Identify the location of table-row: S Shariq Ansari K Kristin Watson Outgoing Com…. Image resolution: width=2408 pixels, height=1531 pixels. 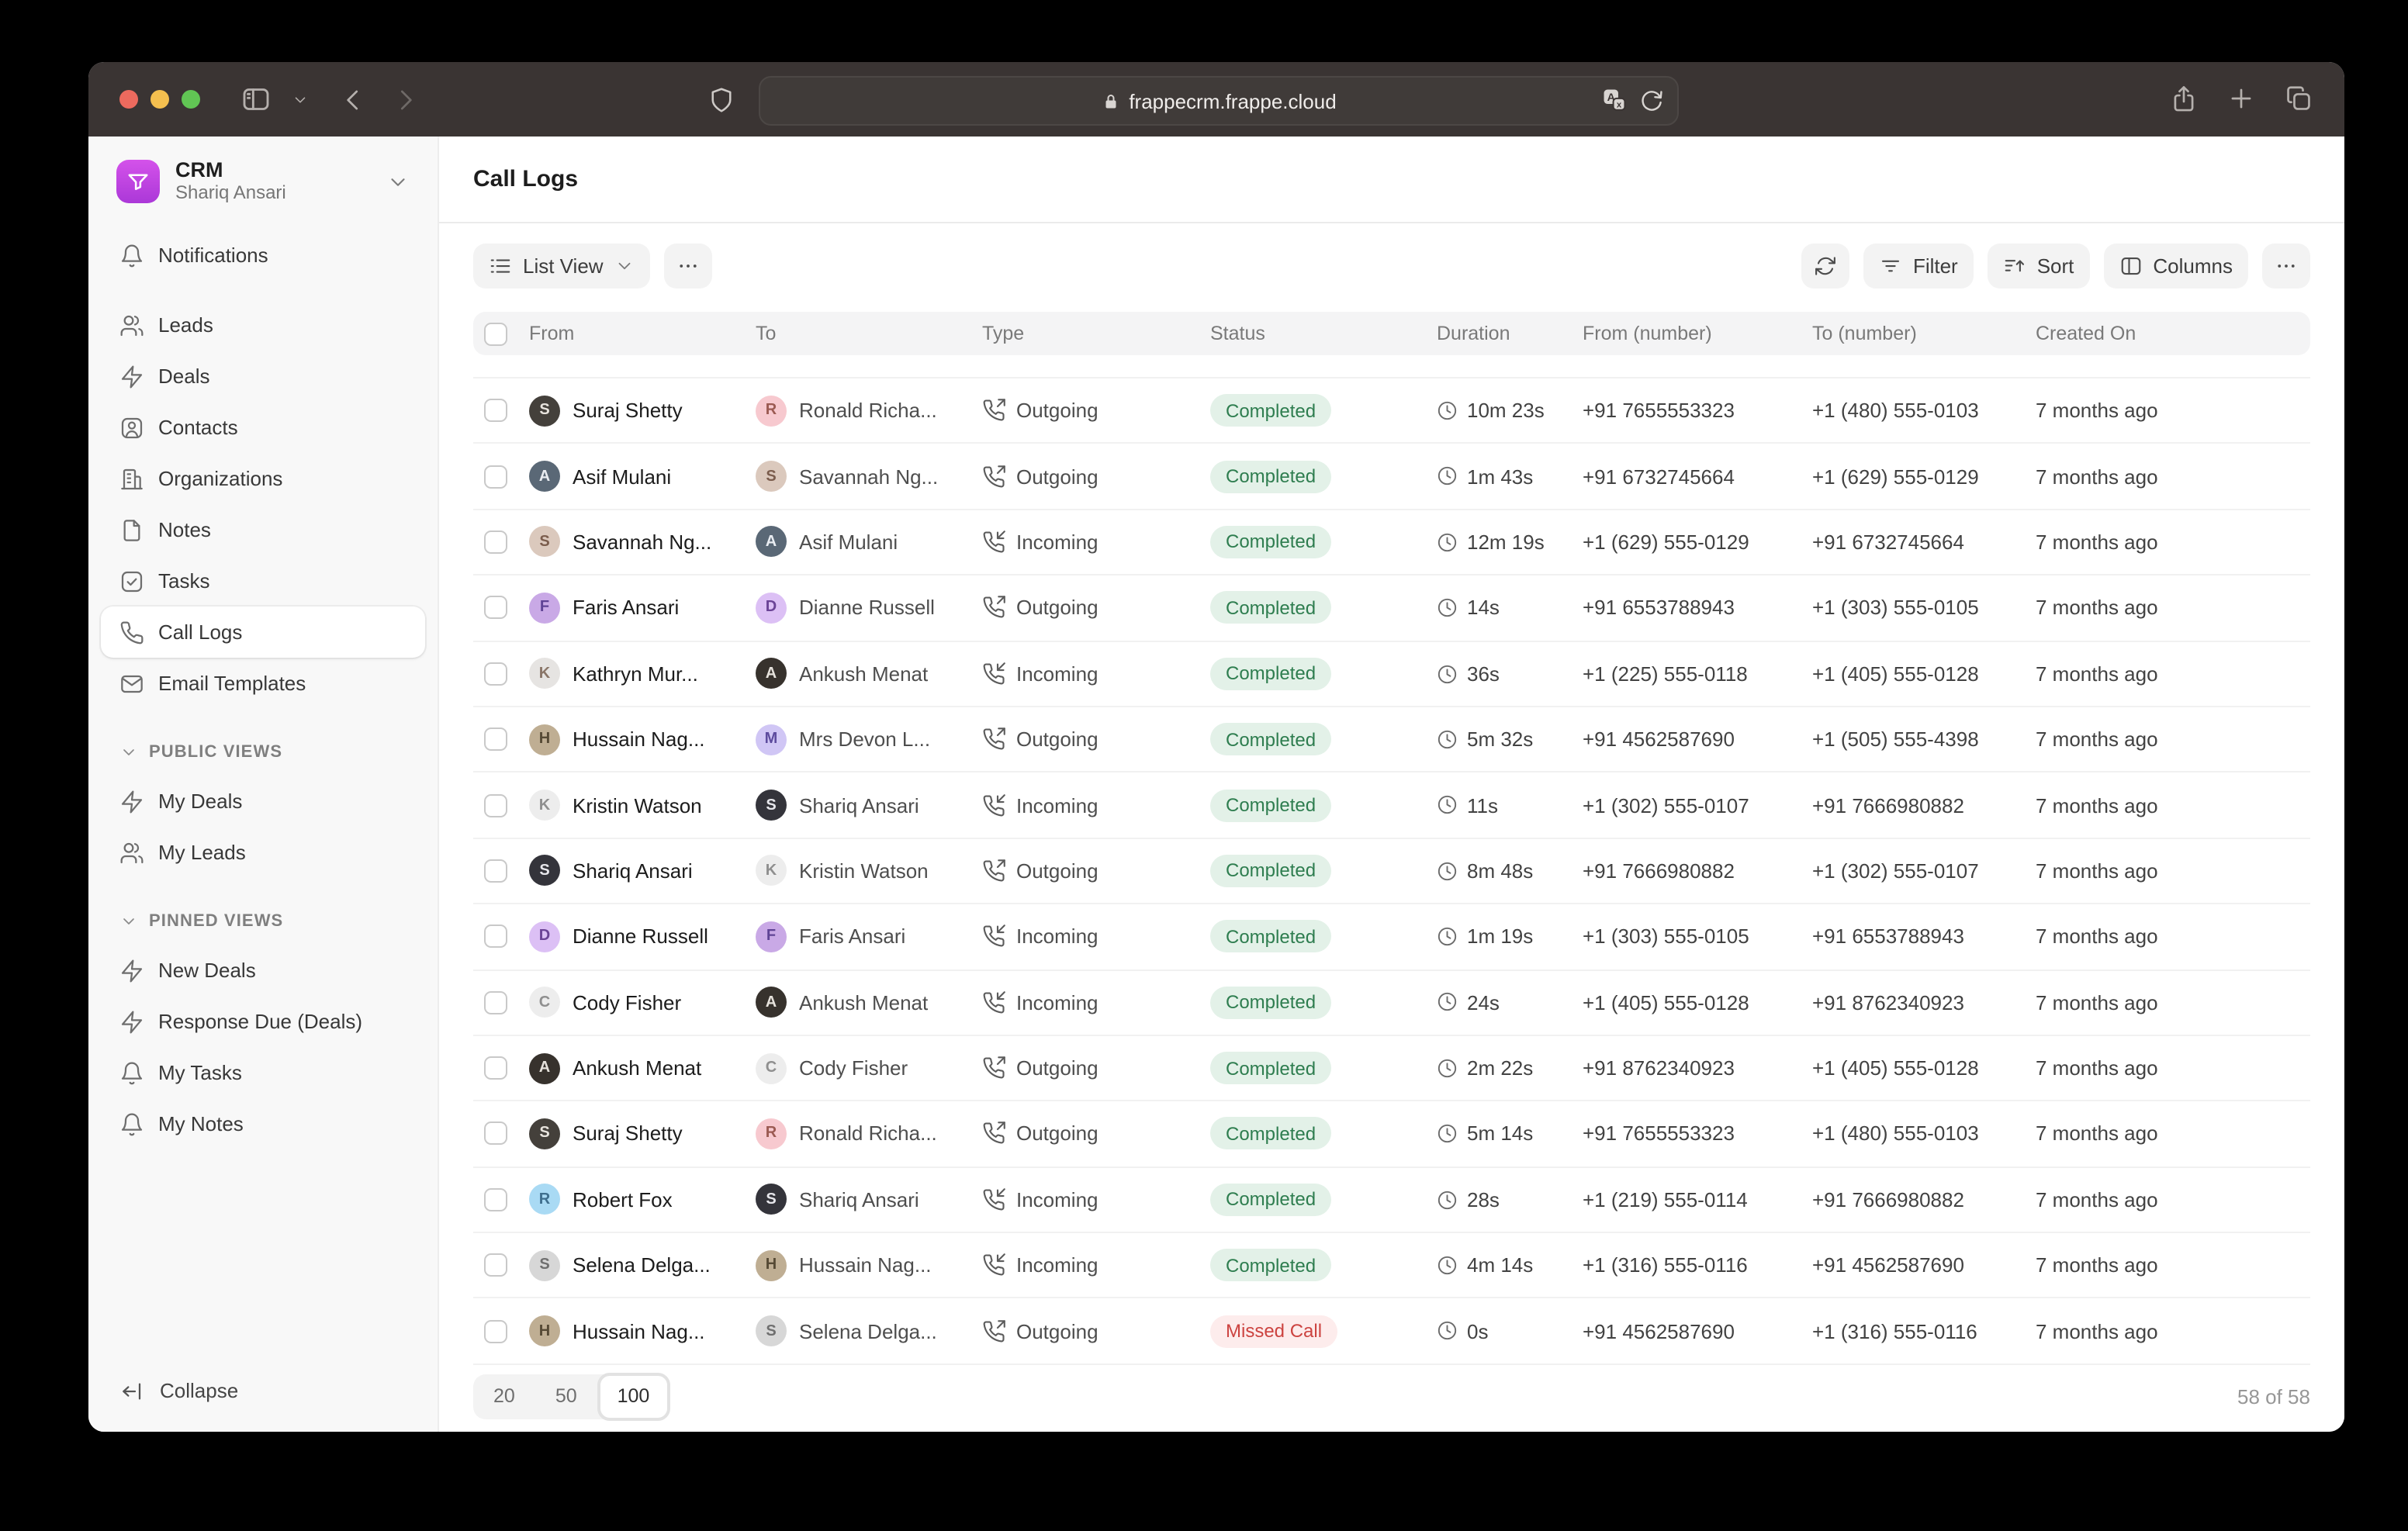
(1391, 871).